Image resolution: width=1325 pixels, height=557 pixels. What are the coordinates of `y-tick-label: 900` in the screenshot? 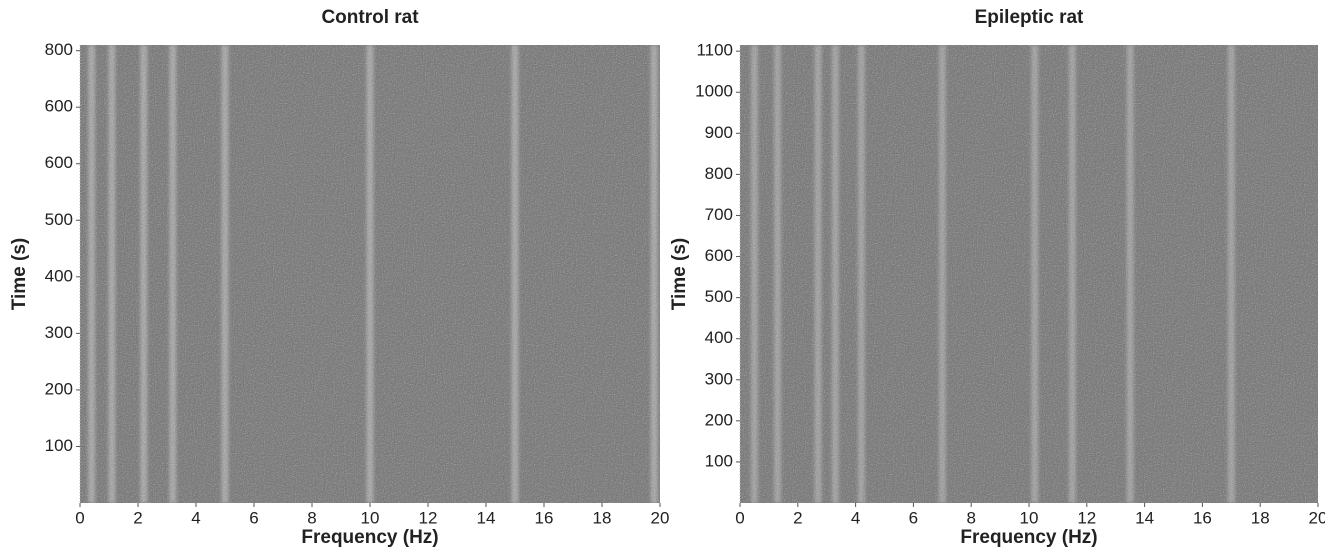 It's located at (719, 132).